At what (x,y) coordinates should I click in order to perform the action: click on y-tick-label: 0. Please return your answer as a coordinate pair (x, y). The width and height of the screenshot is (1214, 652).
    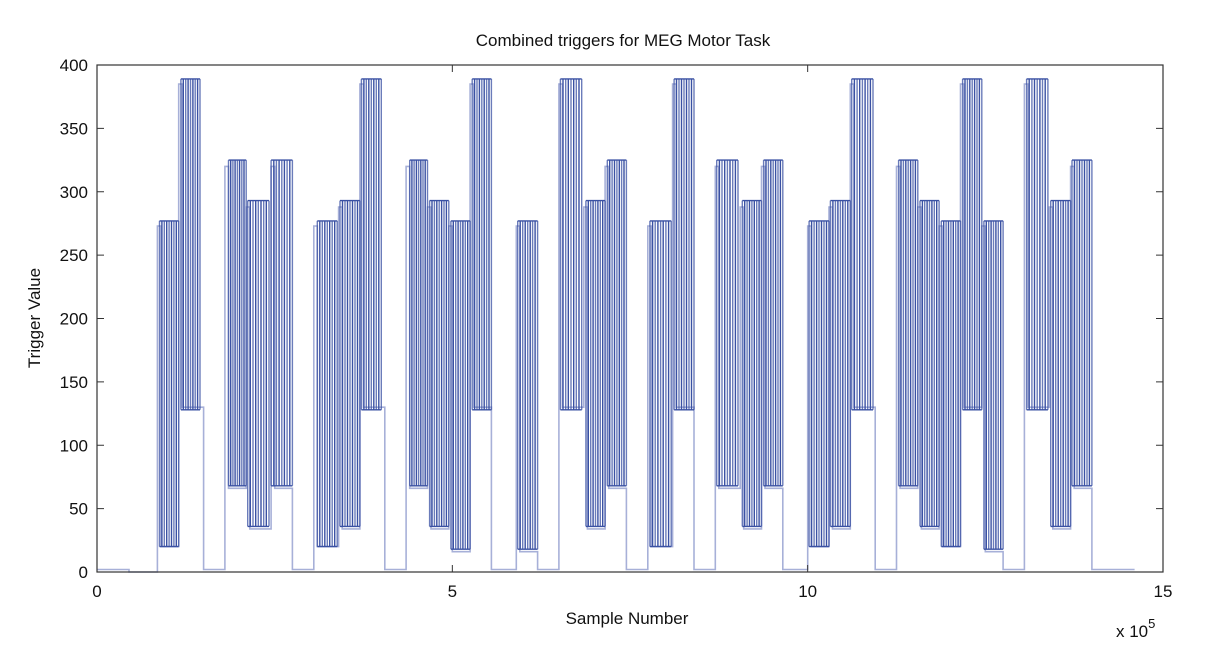
    Looking at the image, I should click on (83, 572).